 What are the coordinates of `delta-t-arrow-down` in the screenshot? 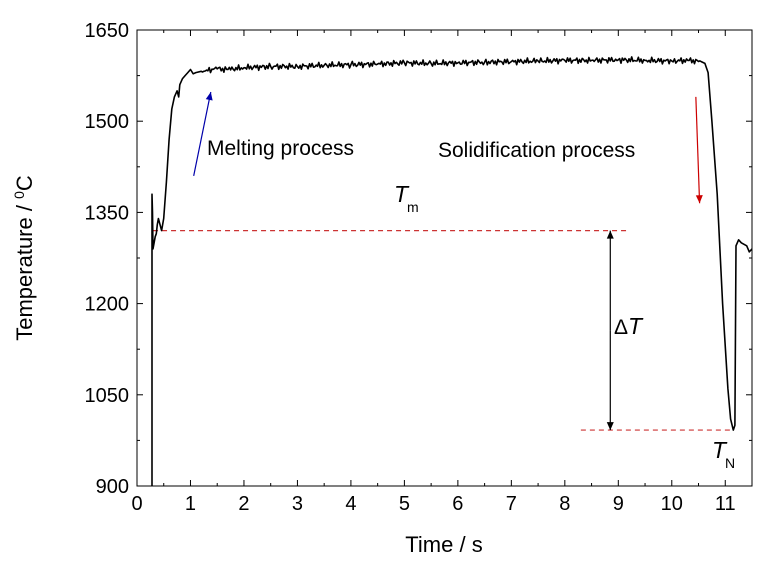 It's located at (610, 380).